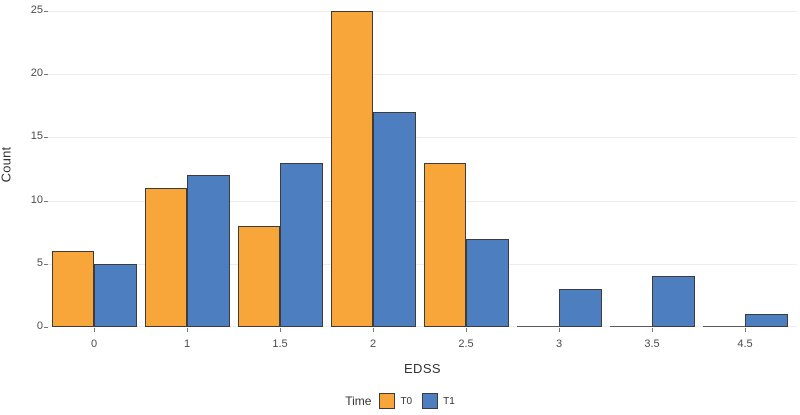 The width and height of the screenshot is (800, 415). What do you see at coordinates (723, 326) in the screenshot?
I see `bar-T0-edss-4.5` at bounding box center [723, 326].